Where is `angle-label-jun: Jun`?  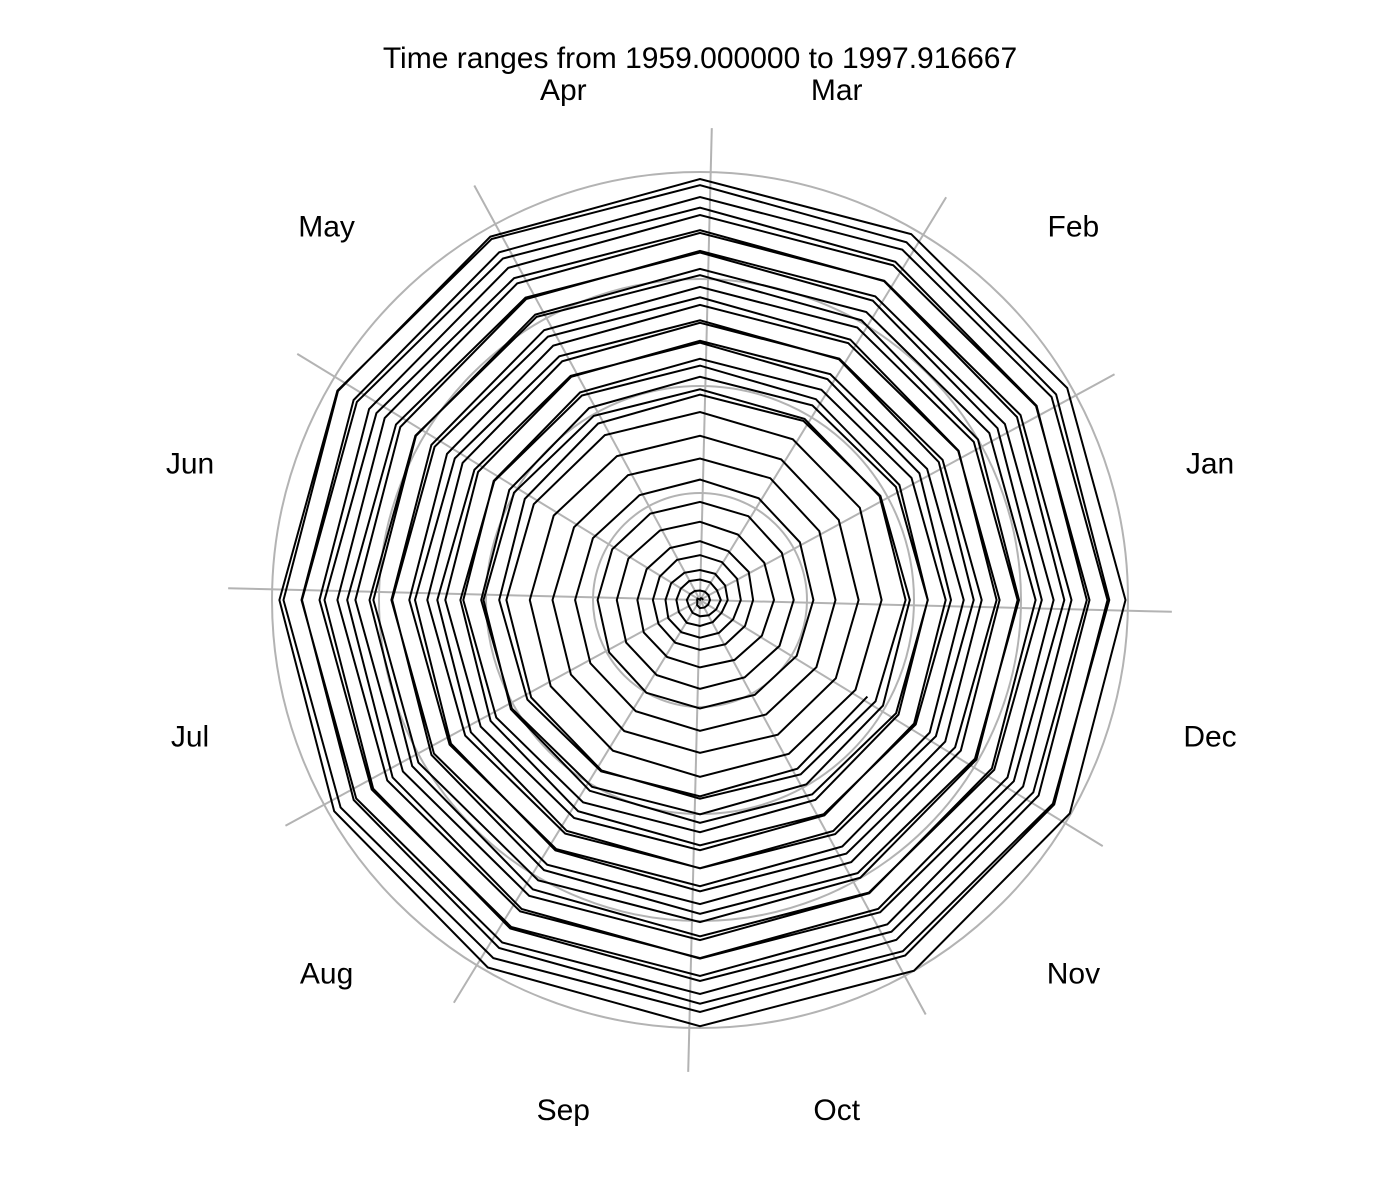
angle-label-jun: Jun is located at coordinates (190, 463).